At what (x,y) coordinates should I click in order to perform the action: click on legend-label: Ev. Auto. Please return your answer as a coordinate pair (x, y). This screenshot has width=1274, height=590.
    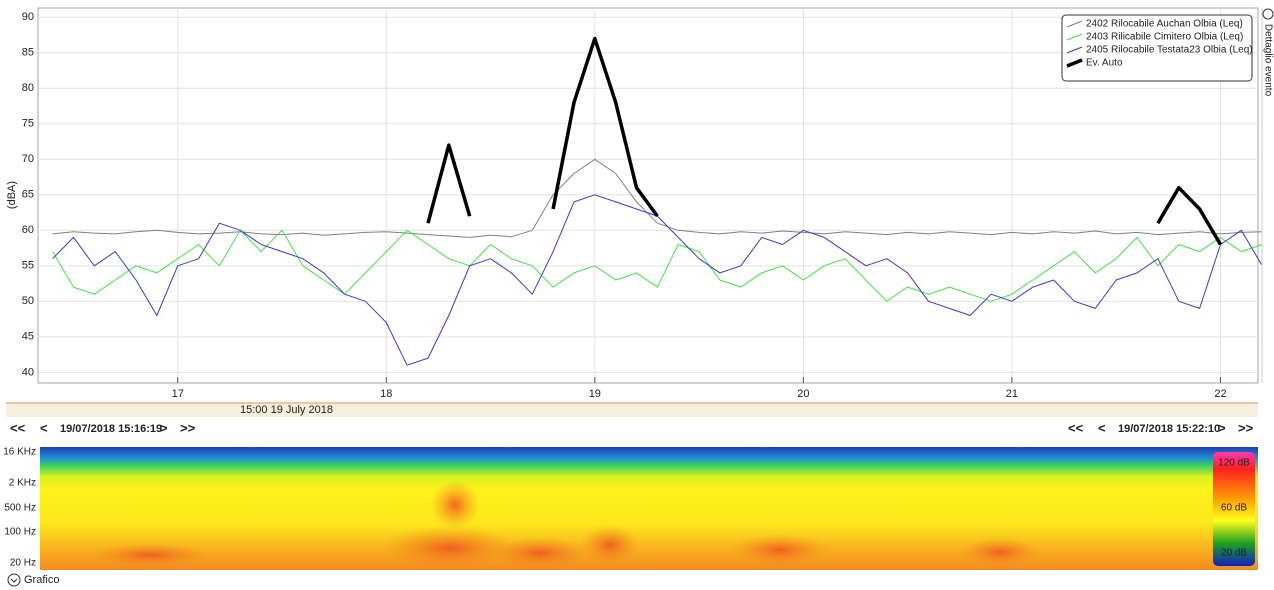
    Looking at the image, I should click on (1104, 63).